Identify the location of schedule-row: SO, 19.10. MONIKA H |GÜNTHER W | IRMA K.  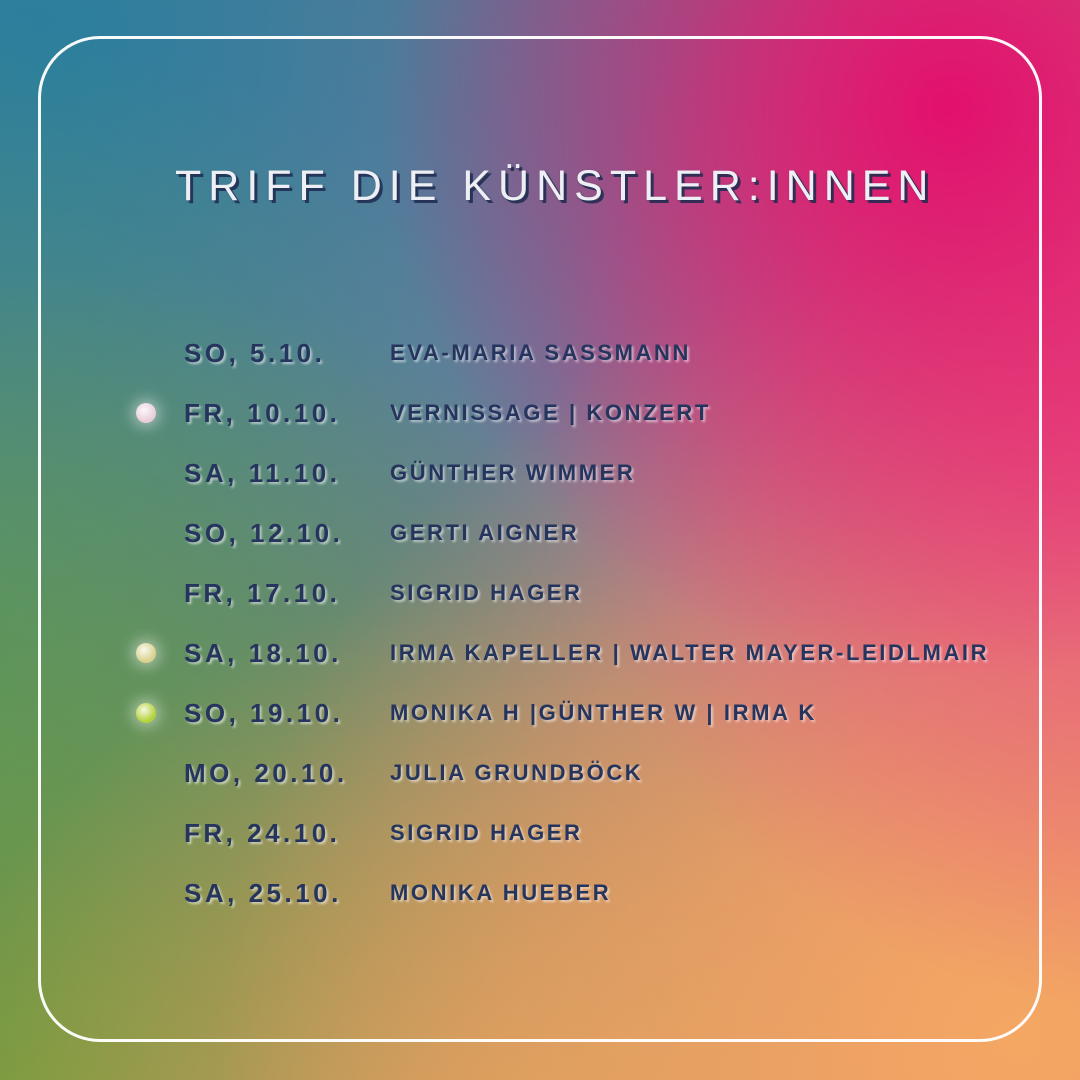
(578, 713).